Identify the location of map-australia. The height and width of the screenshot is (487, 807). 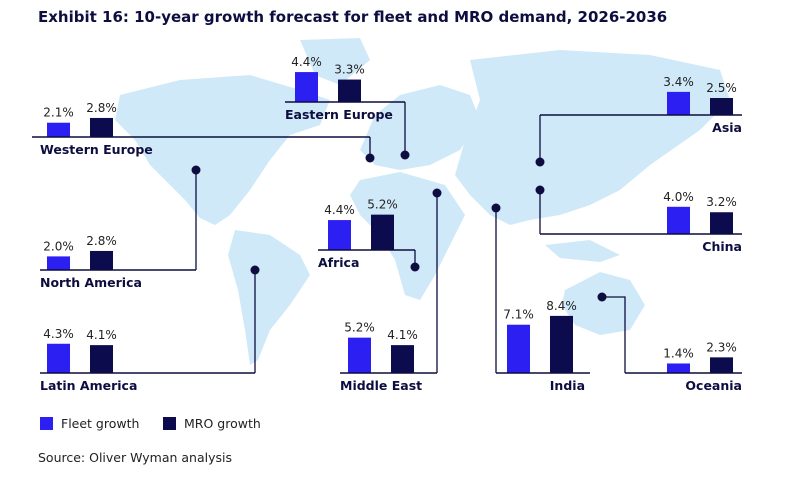
(603, 303).